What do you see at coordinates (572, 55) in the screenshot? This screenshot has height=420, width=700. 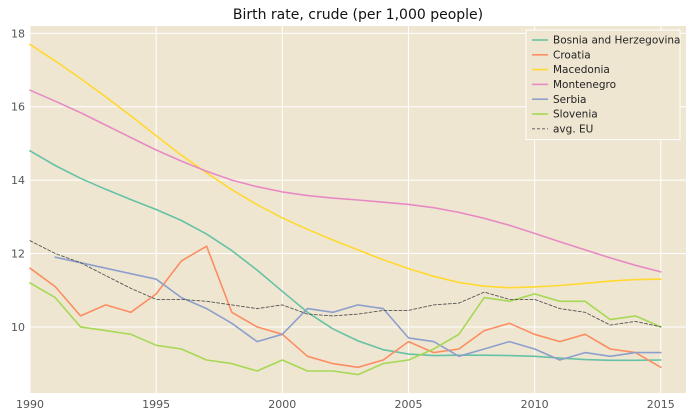 I see `legend-label-1: Croatia` at bounding box center [572, 55].